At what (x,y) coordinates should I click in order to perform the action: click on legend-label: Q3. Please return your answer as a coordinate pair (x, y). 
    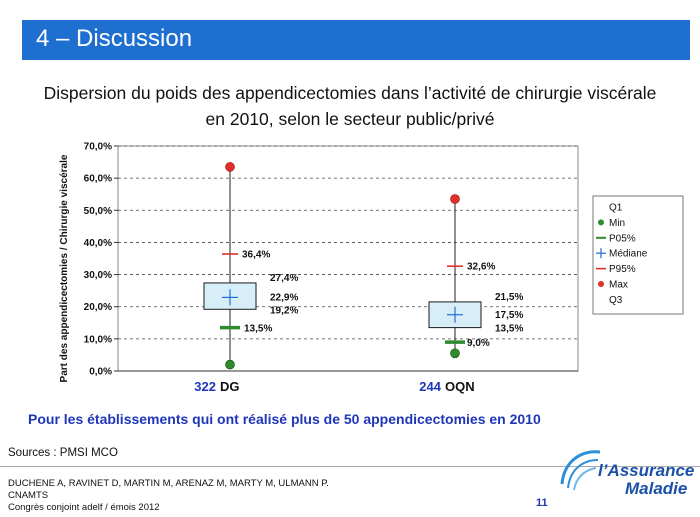
    Looking at the image, I should click on (616, 300).